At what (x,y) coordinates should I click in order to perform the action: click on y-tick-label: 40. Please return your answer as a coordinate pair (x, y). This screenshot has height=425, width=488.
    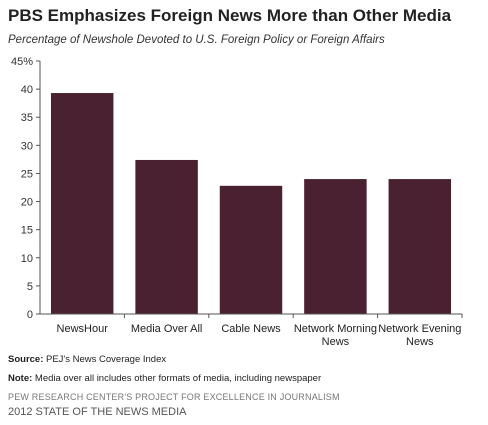
    Looking at the image, I should click on (27, 90).